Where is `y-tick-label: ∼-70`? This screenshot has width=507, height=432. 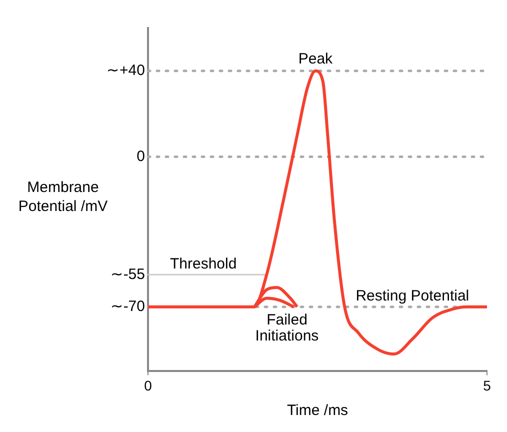 y-tick-label: ∼-70 is located at coordinates (127, 306).